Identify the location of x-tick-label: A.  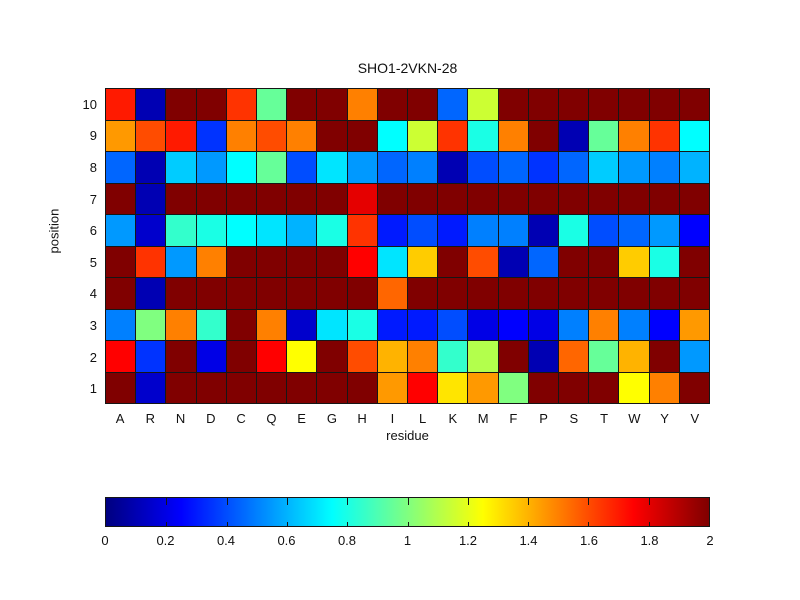
(120, 418).